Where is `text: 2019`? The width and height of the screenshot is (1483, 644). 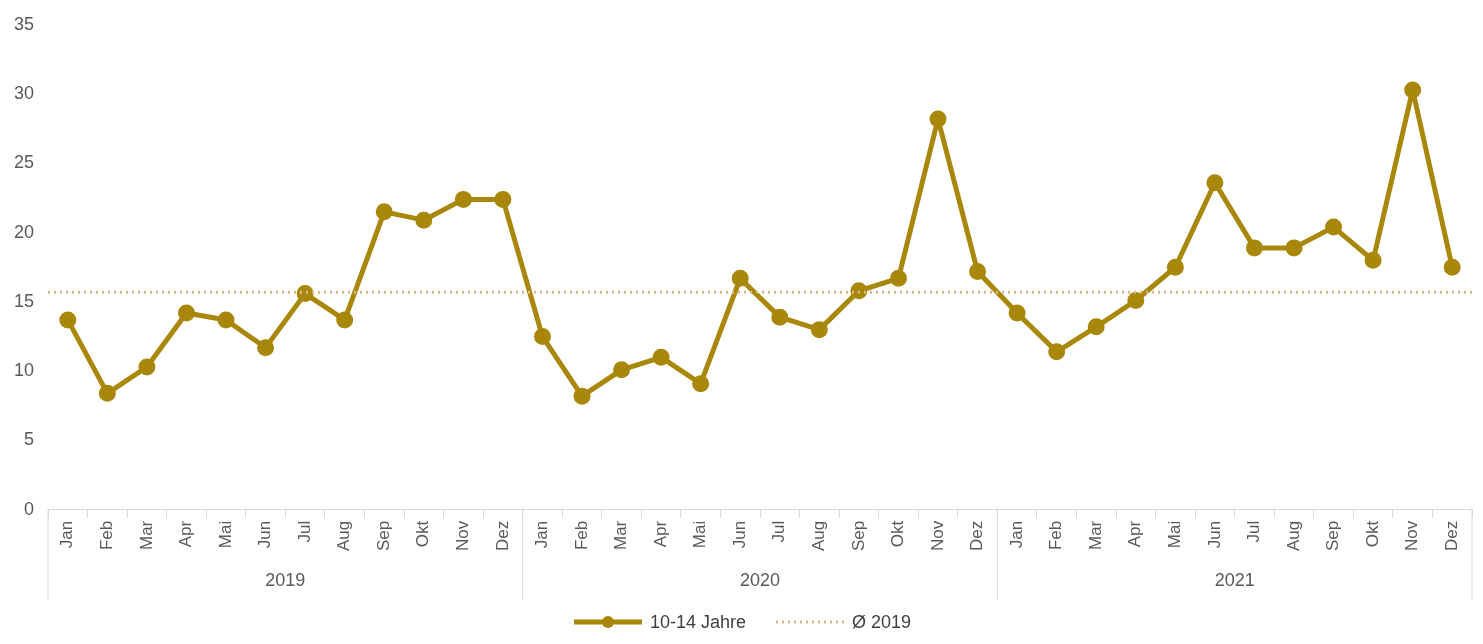 text: 2019 is located at coordinates (285, 579).